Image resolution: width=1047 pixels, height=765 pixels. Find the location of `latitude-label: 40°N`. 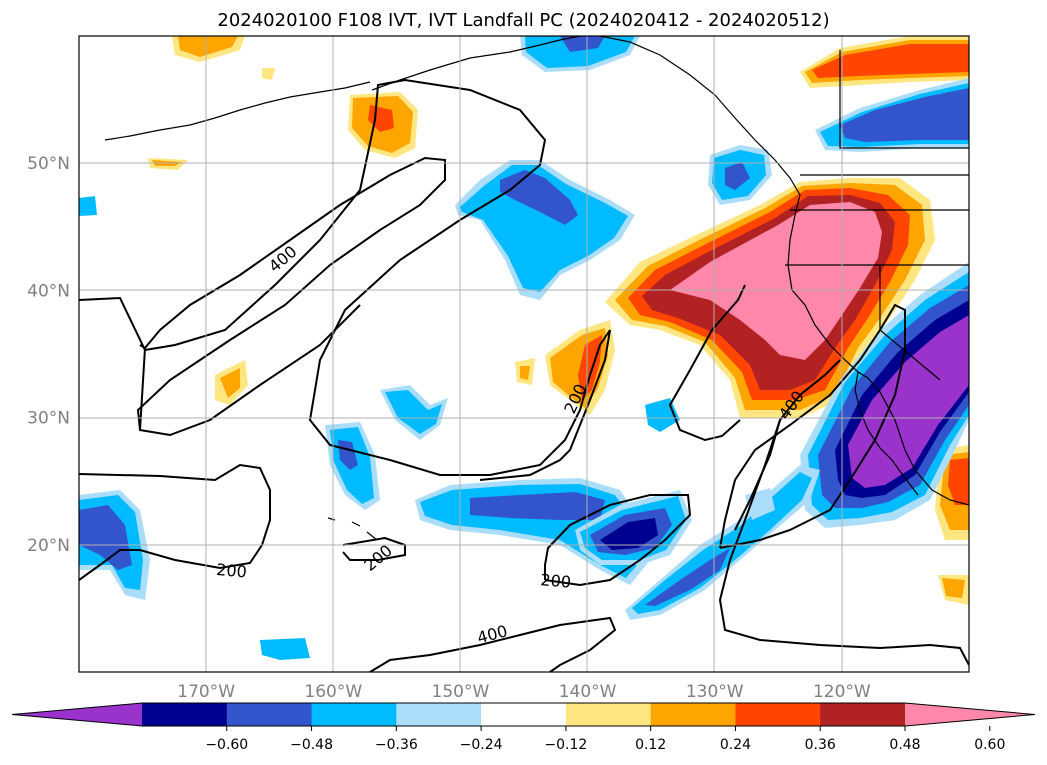

latitude-label: 40°N is located at coordinates (48, 291).